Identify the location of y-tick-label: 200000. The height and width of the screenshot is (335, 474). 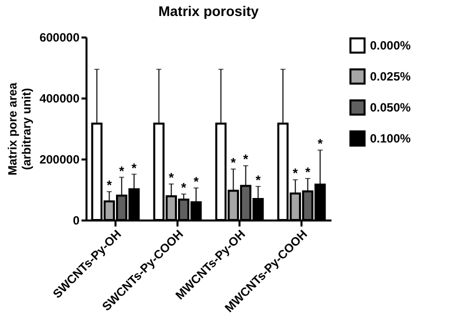
(59, 159).